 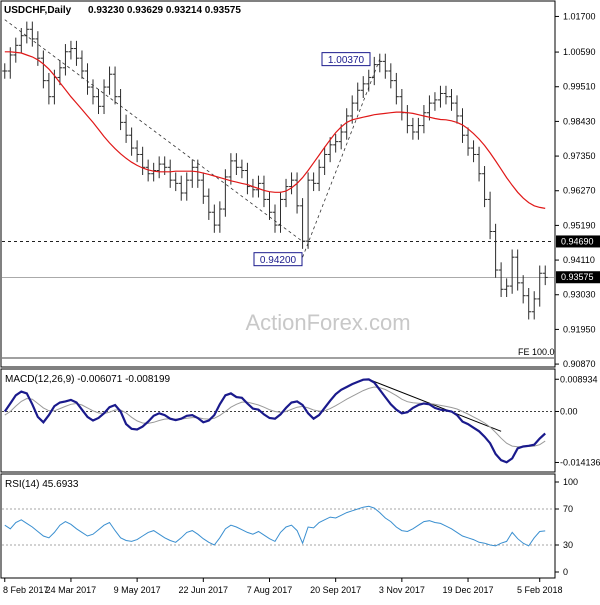 What do you see at coordinates (26, 590) in the screenshot?
I see `x-tick-label: 8 Feb 2017` at bounding box center [26, 590].